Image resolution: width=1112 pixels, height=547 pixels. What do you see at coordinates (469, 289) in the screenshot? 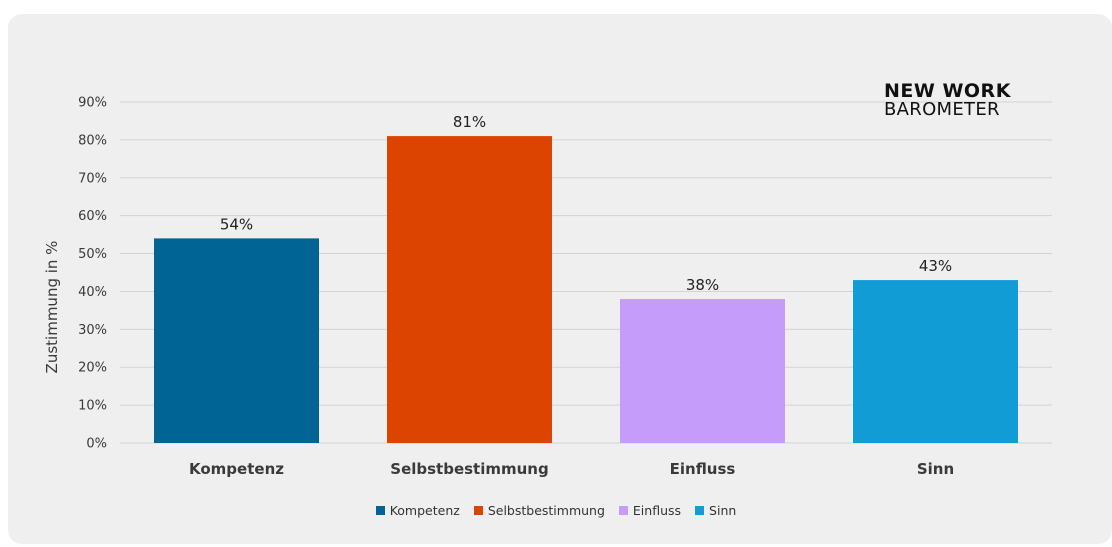
I see `bar-selbstbestimmung` at bounding box center [469, 289].